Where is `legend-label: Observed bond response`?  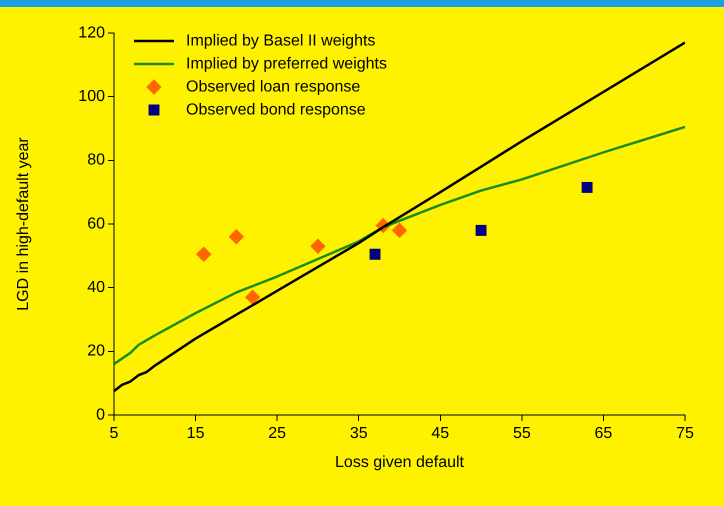
legend-label: Observed bond response is located at coordinates (276, 109).